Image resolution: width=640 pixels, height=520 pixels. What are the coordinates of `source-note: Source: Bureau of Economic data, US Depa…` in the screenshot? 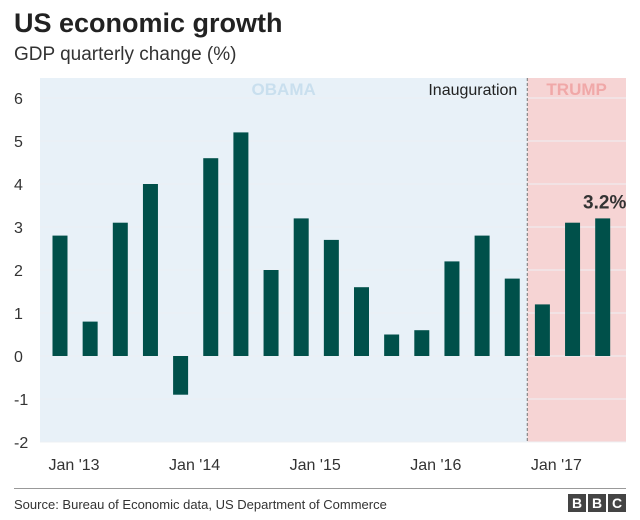 It's located at (200, 504).